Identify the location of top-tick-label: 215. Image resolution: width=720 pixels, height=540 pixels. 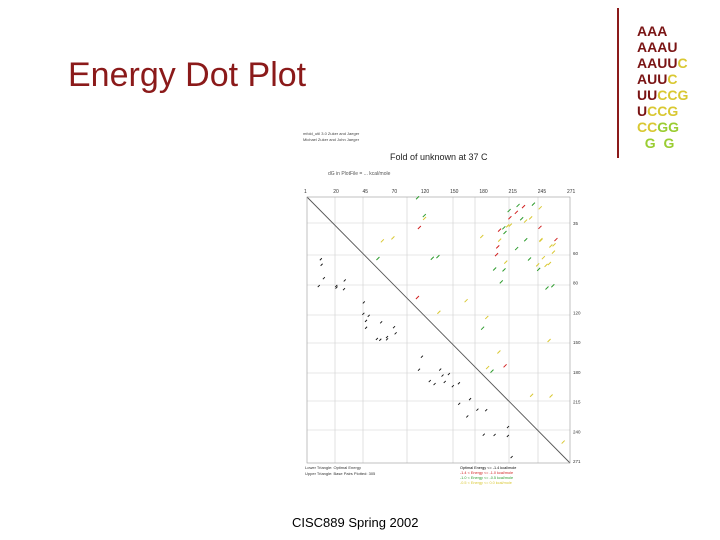
(513, 192).